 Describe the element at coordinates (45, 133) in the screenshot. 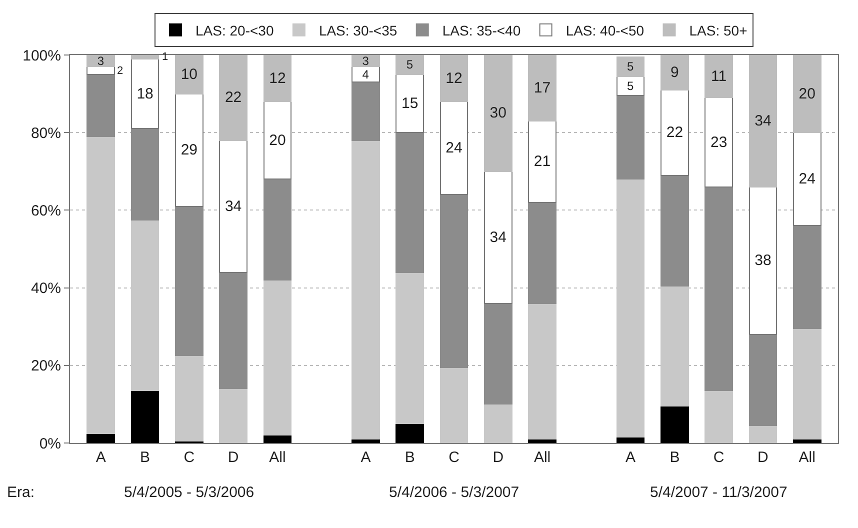

I see `y-tick-label: 80%` at that location.